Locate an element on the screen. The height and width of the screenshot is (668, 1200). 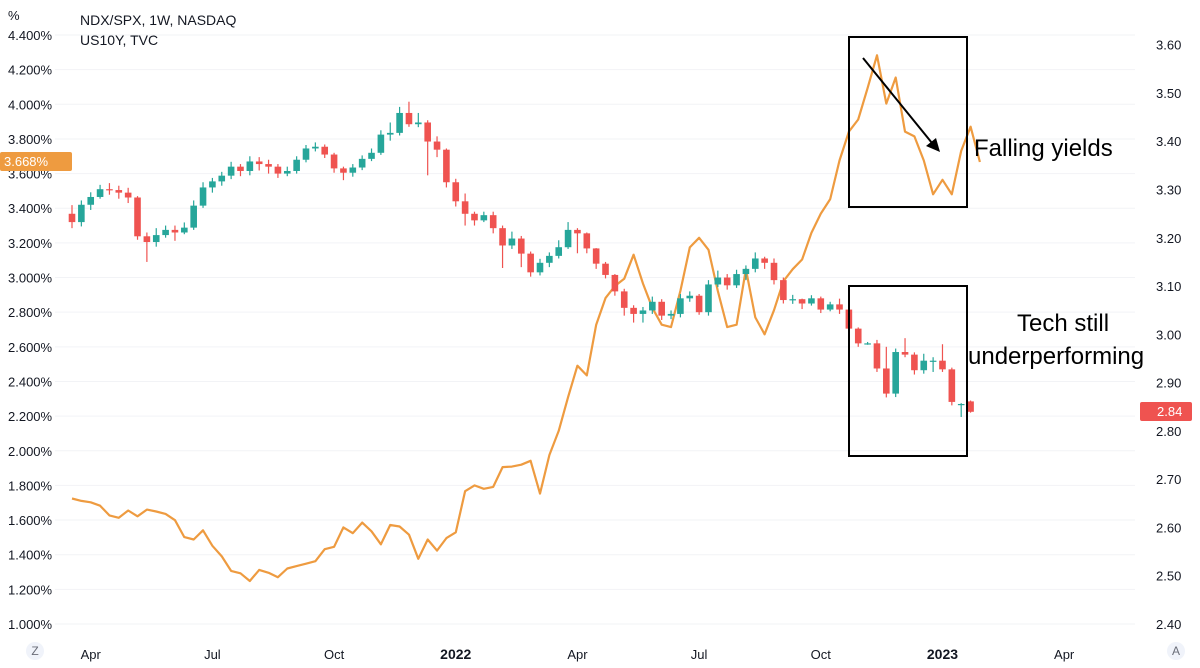
zoom-button: Z is located at coordinates (35, 651).